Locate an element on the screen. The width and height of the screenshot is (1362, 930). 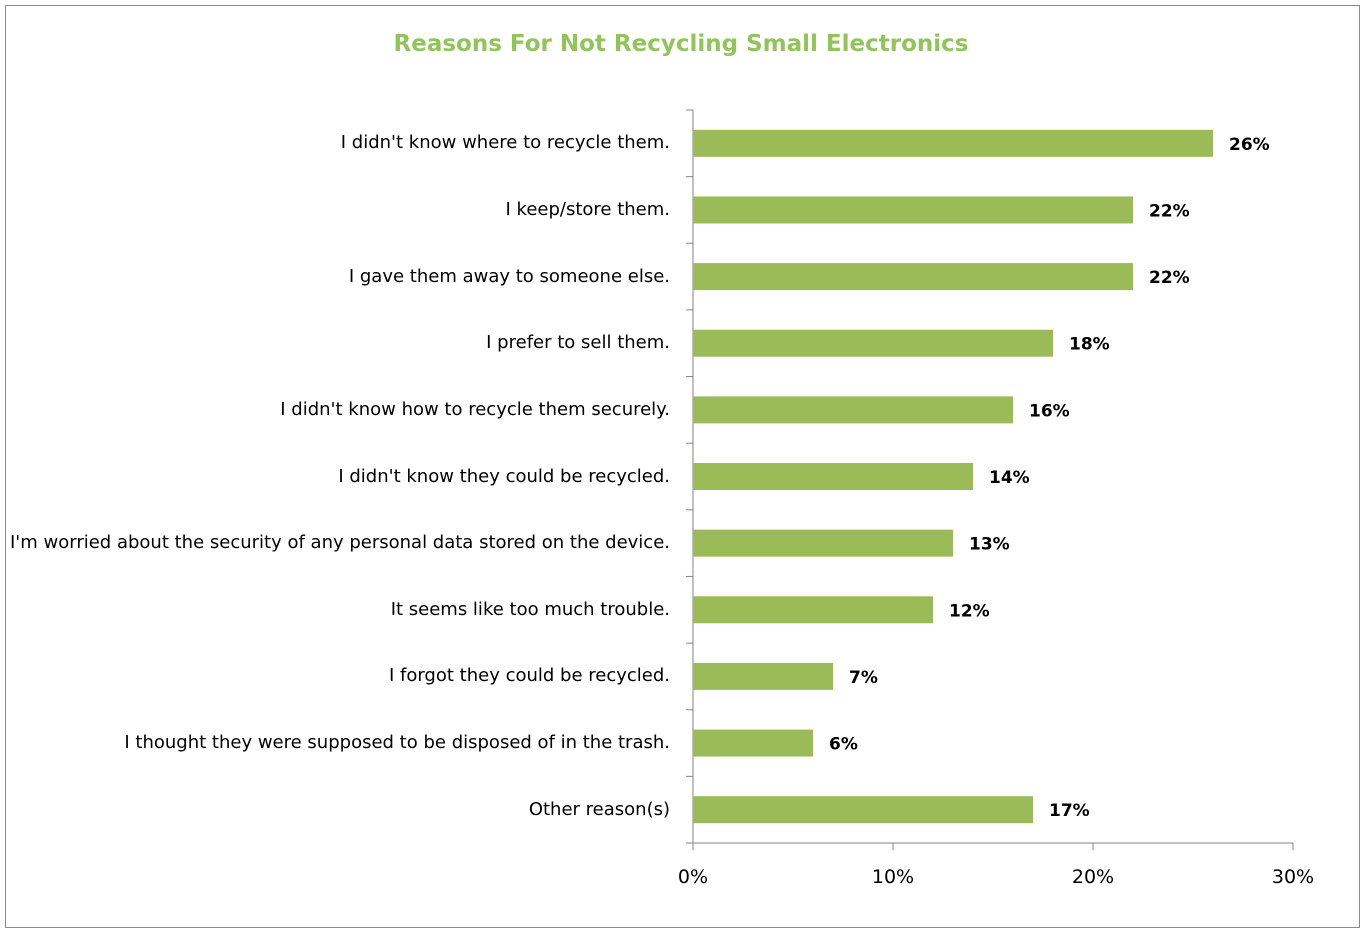
category-label: I forgot they could be recycled. is located at coordinates (529, 676).